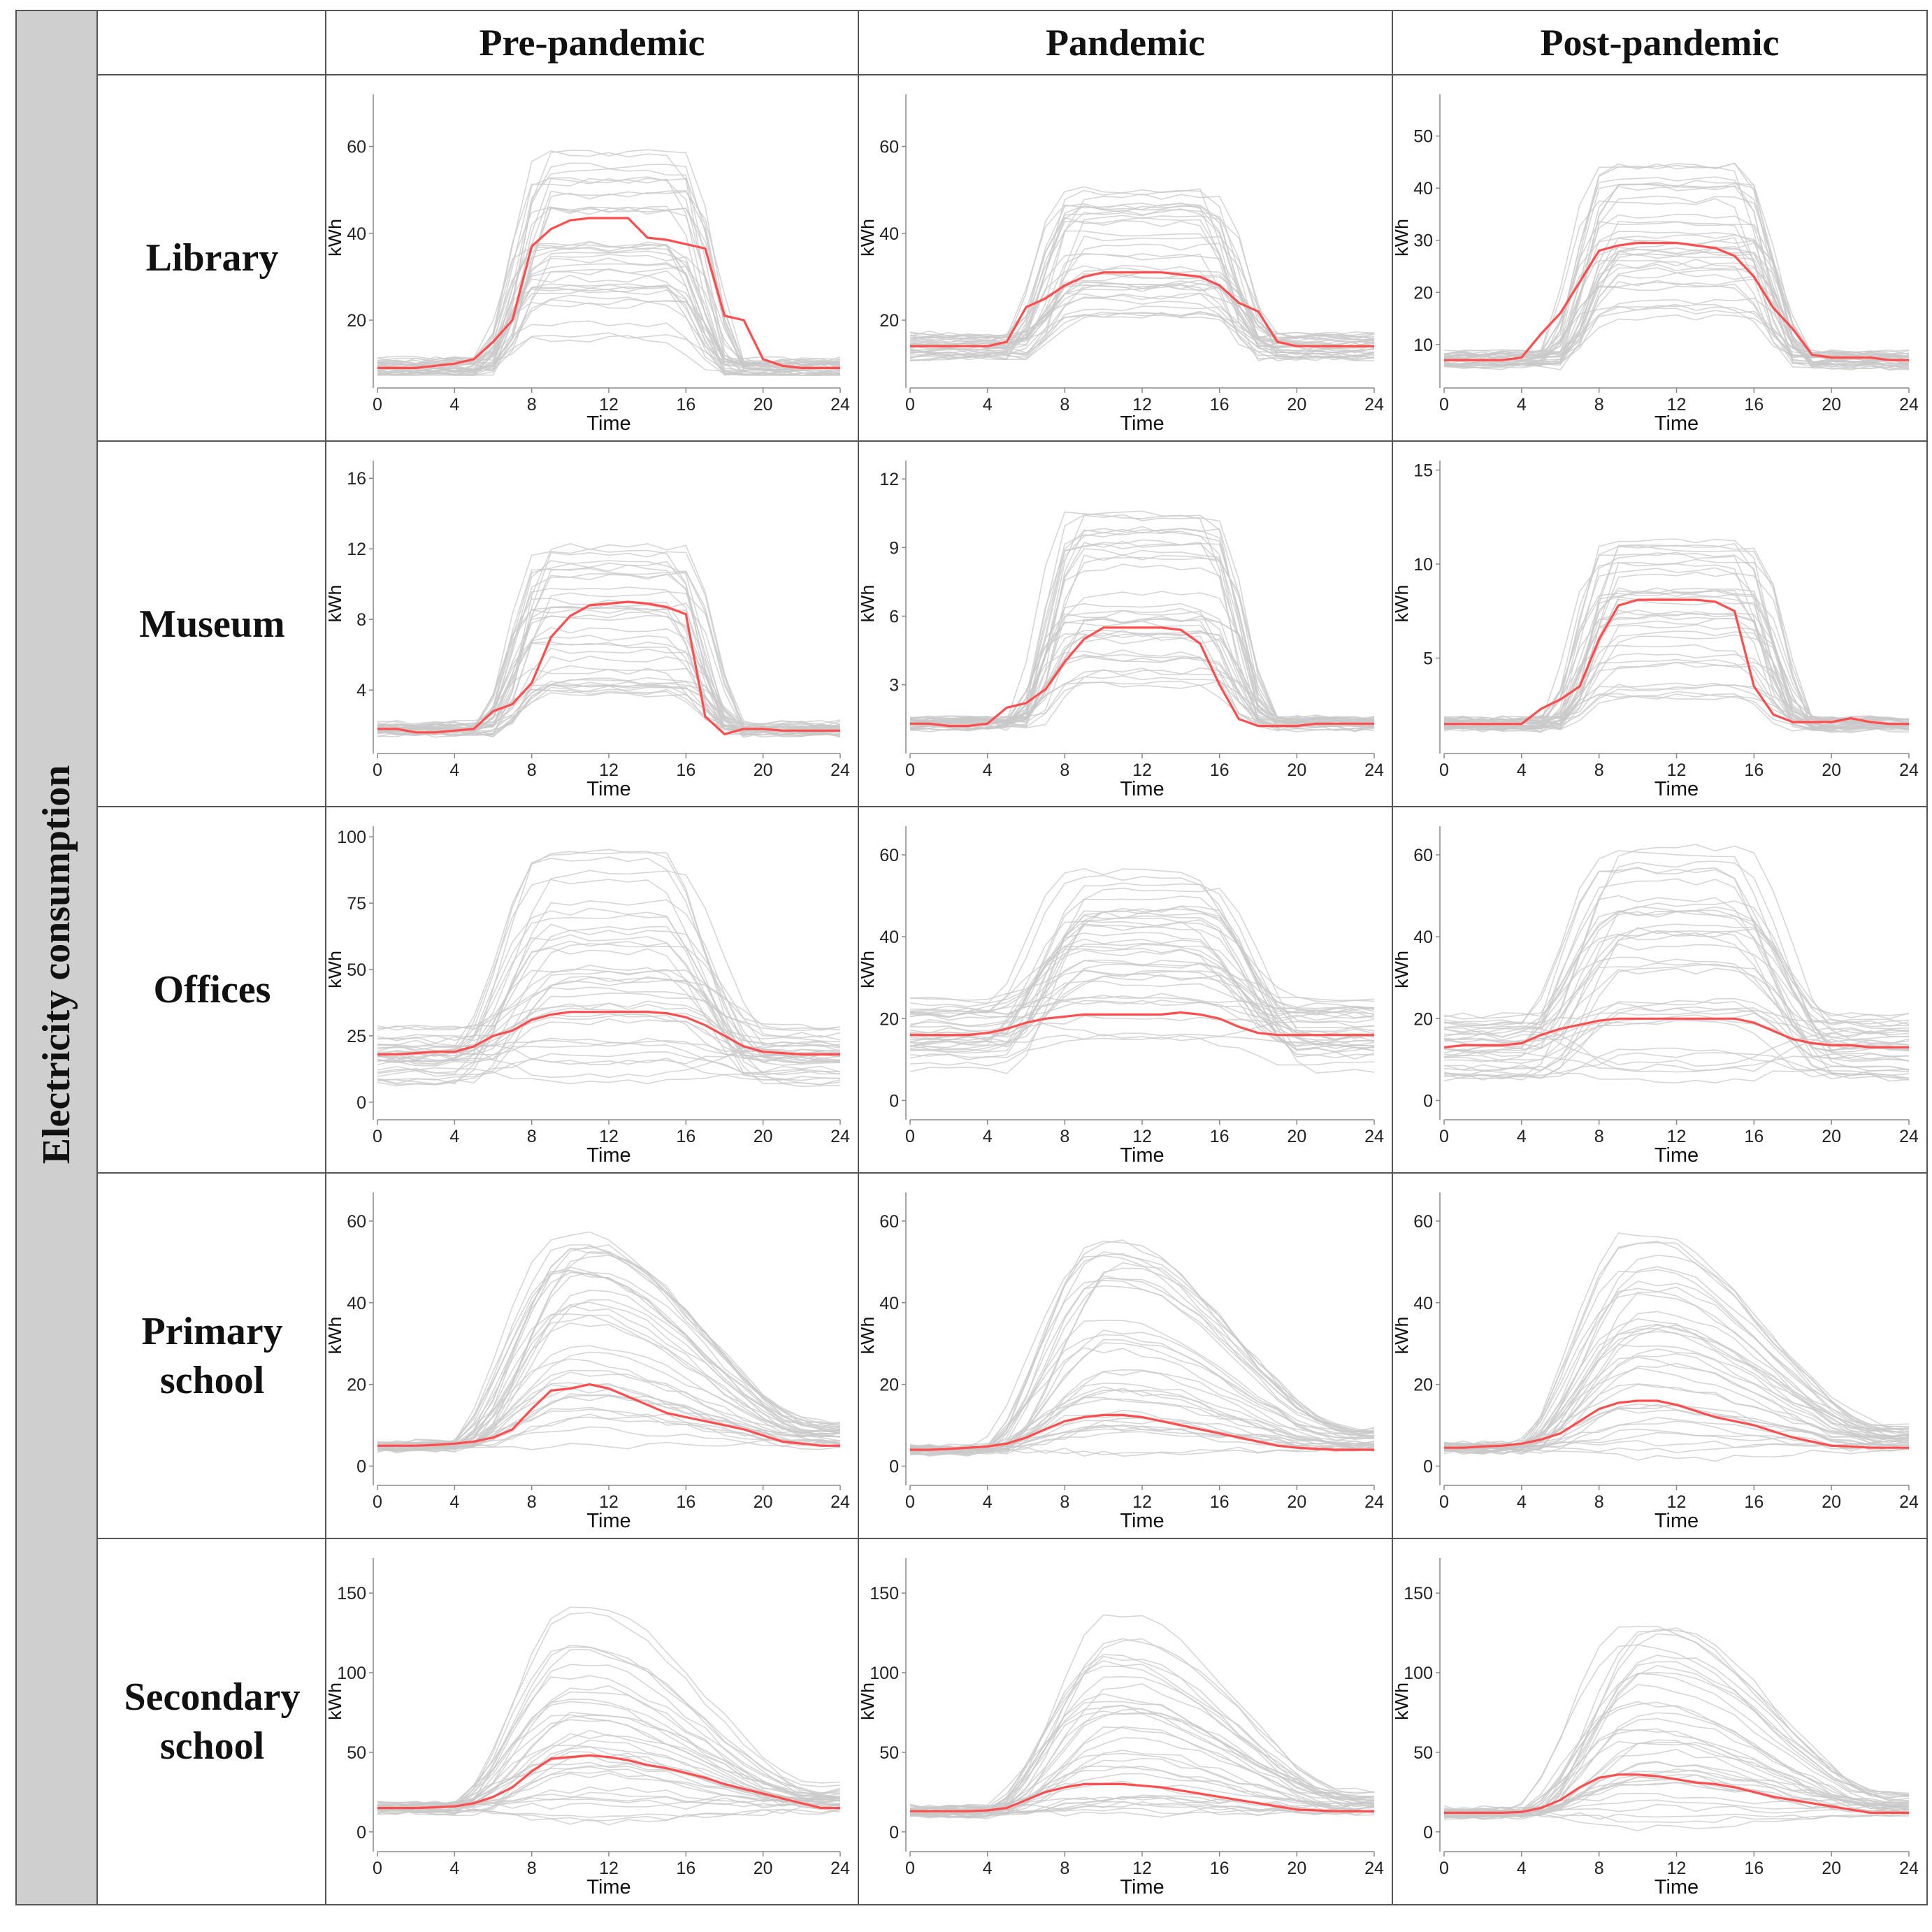 This screenshot has height=1932, width=1932. I want to click on y-tick-label: 12, so click(357, 549).